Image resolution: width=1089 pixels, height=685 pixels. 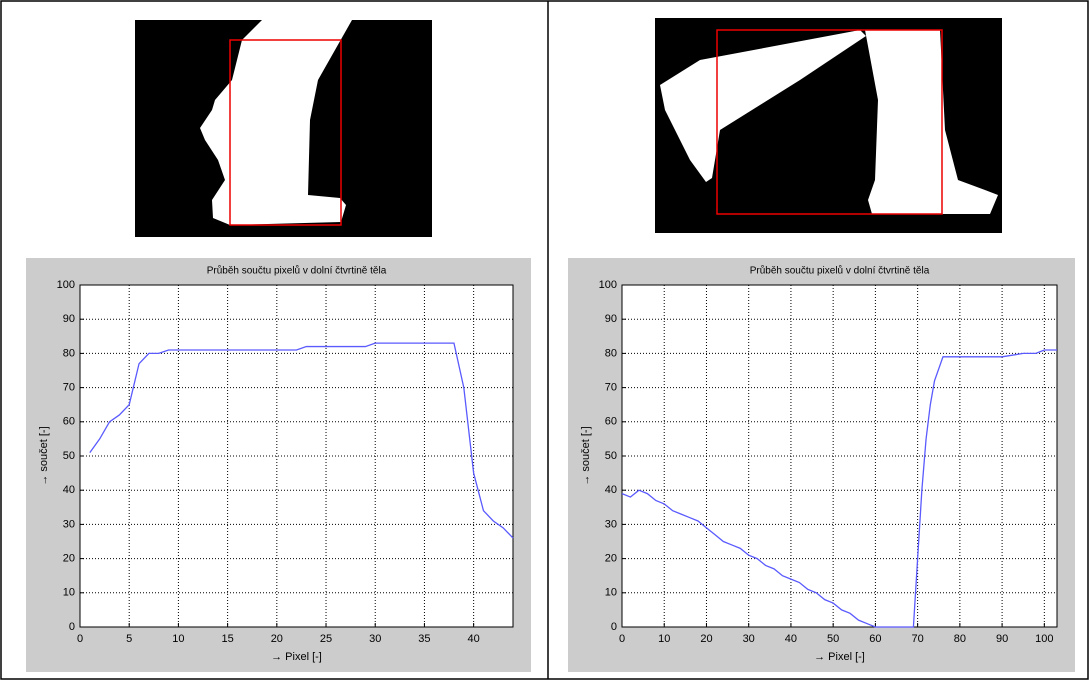 I want to click on x-tick-label: 100, so click(x=1044, y=639).